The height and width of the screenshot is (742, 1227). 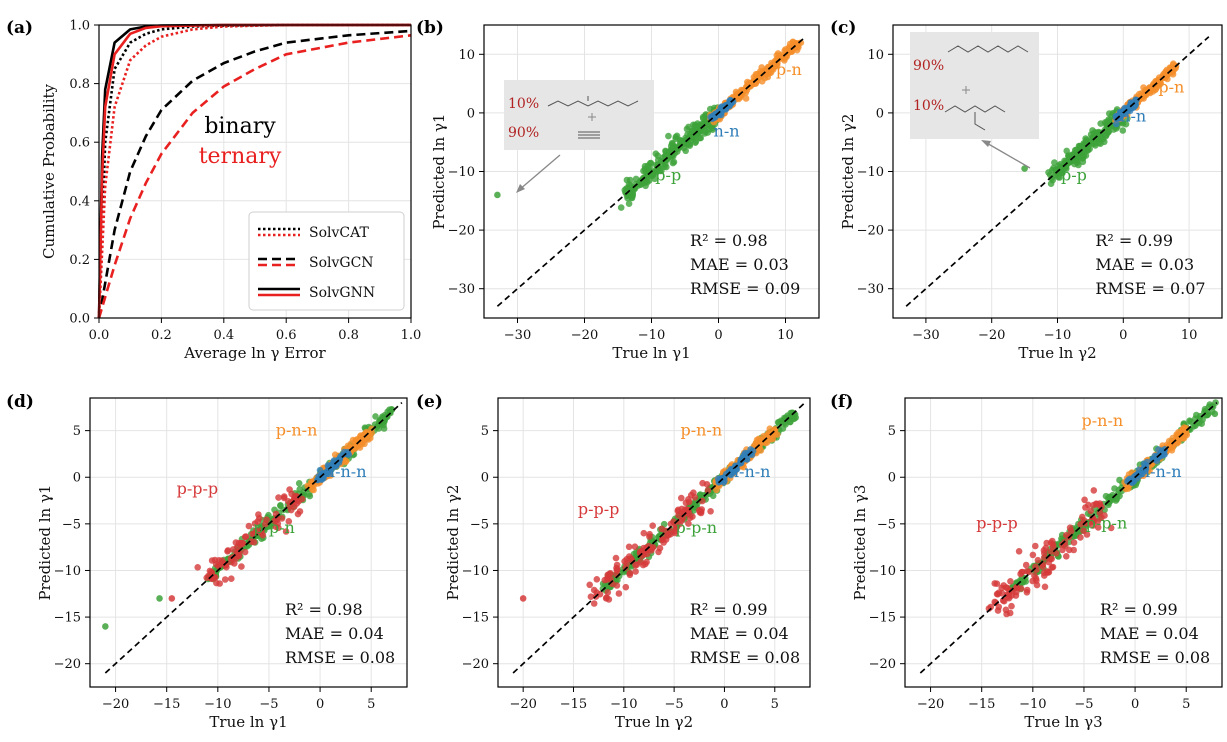 I want to click on y-axis-title: Predicted ln γ1, so click(x=439, y=172).